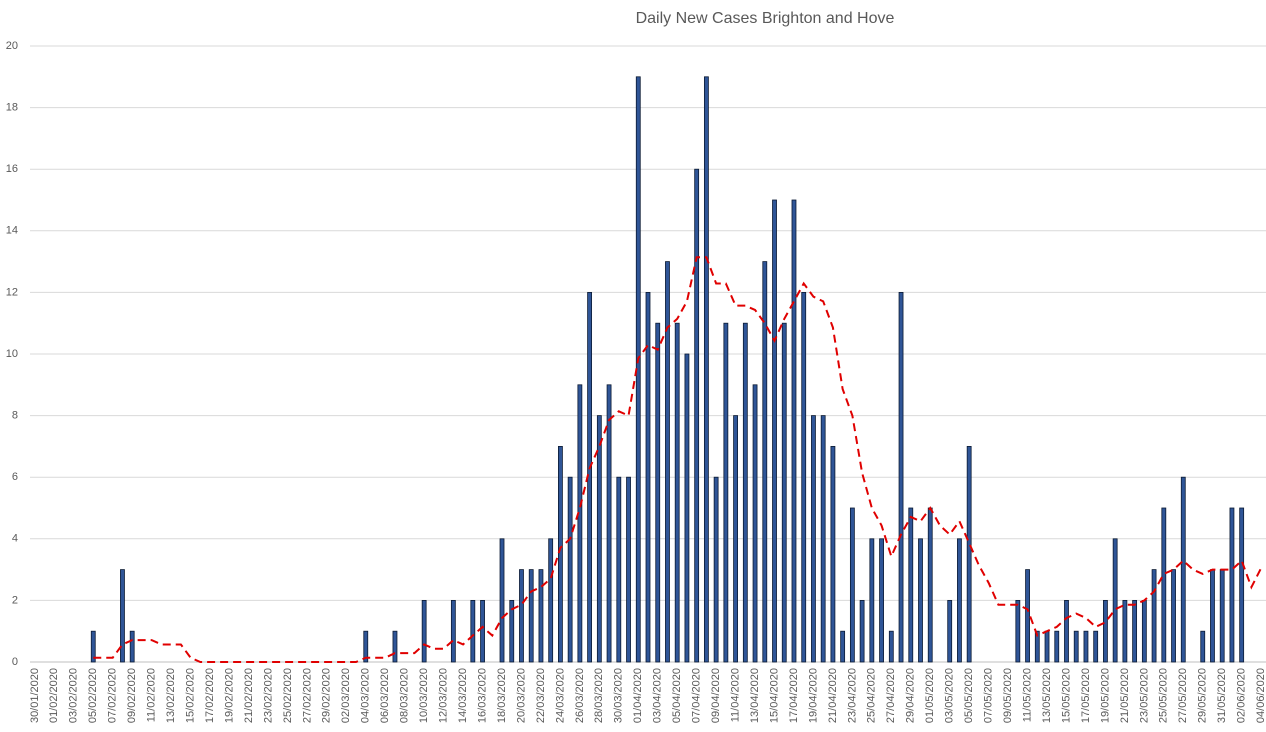 Image resolution: width=1266 pixels, height=732 pixels. Describe the element at coordinates (716, 695) in the screenshot. I see `x-tick-label: 09/04/2020` at that location.